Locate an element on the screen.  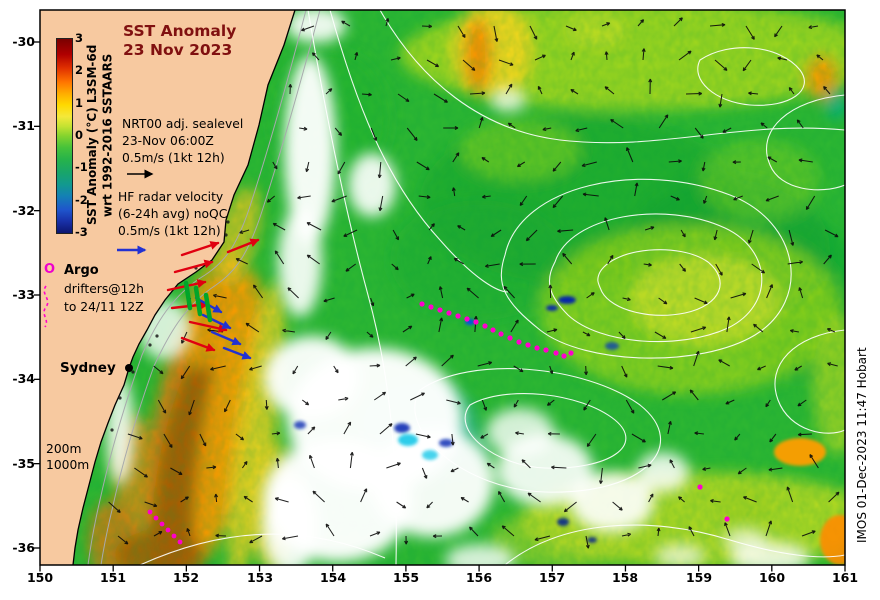
colorbar-gradient is located at coordinates (64, 136).